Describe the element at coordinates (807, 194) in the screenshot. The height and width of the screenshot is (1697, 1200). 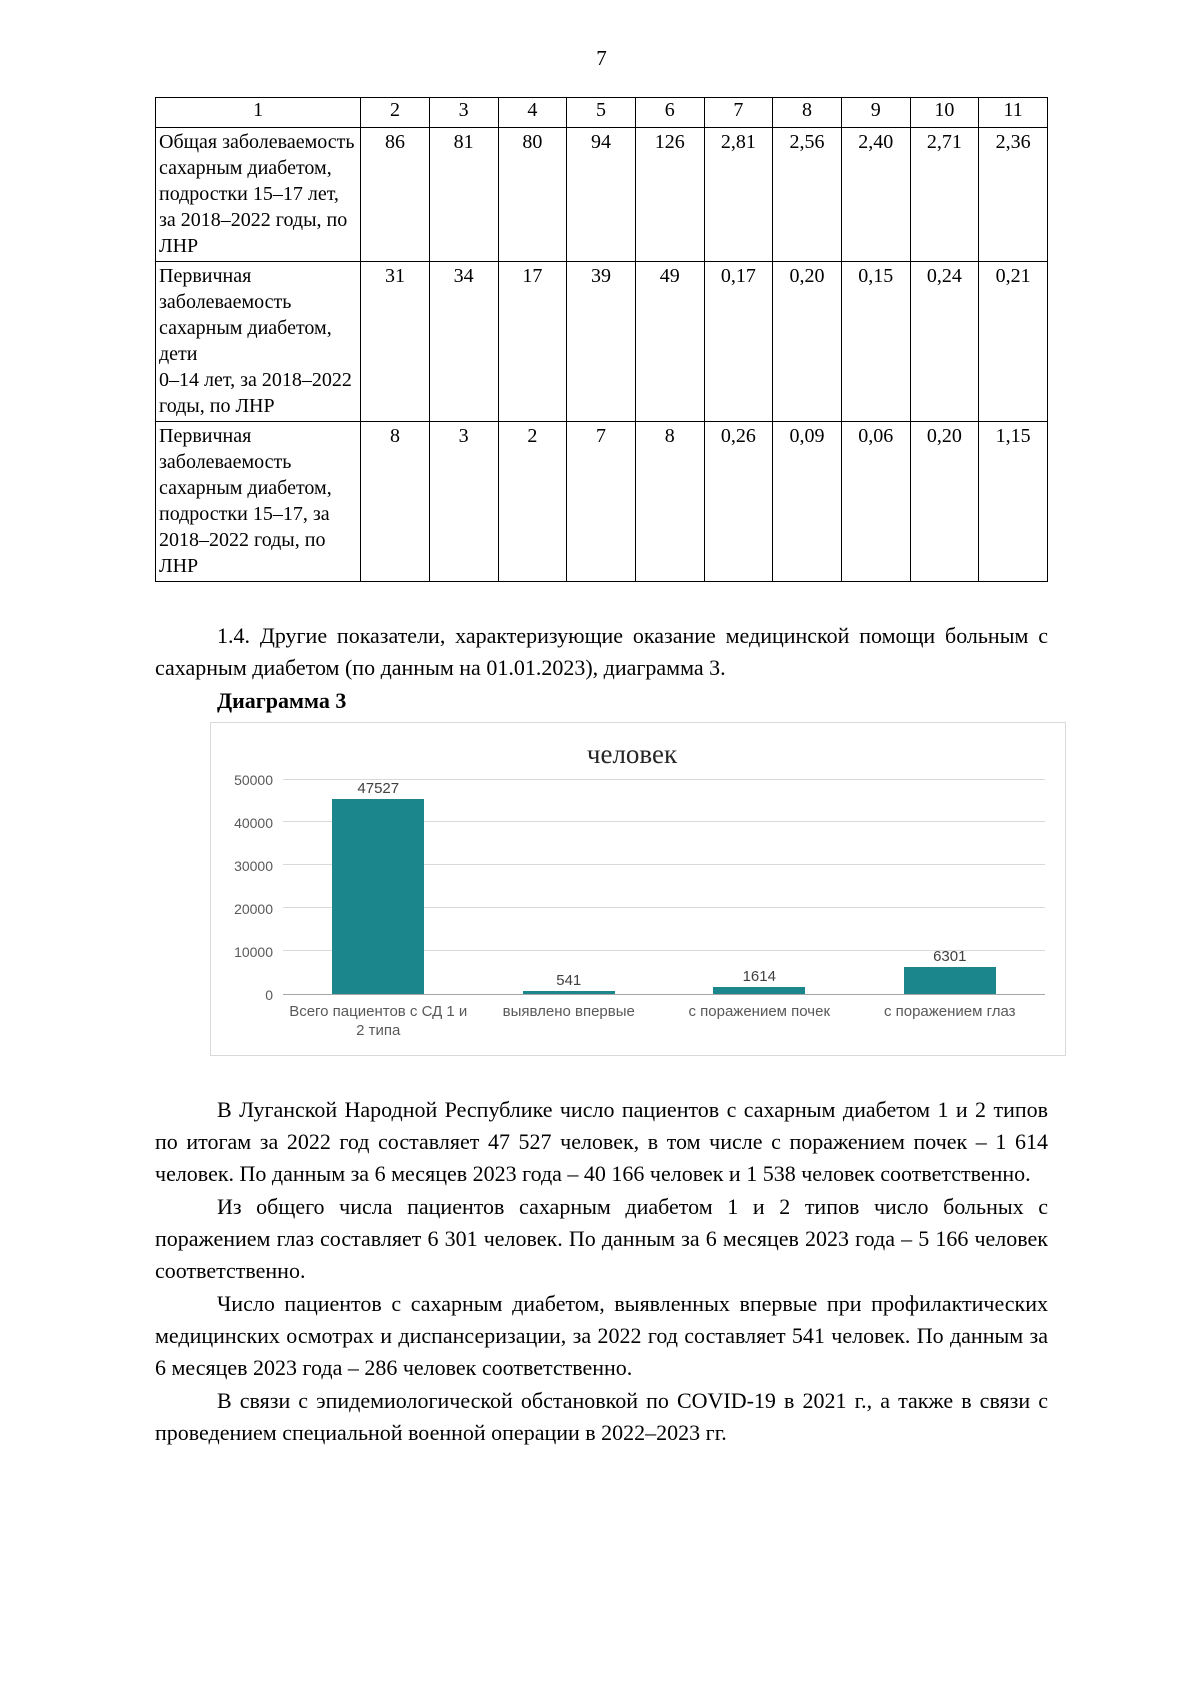
I see `value-cell: 2,56` at that location.